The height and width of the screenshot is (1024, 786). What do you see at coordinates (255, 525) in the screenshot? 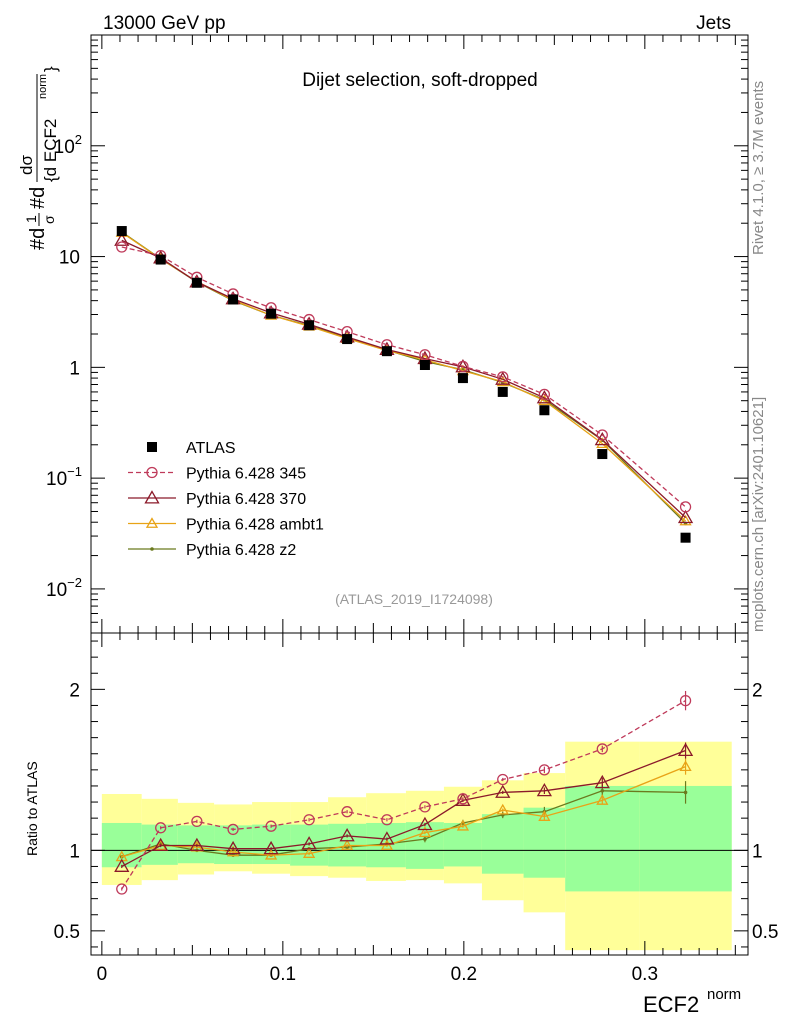
I see `legend-label-3: Pythia 6.428 ambt1` at bounding box center [255, 525].